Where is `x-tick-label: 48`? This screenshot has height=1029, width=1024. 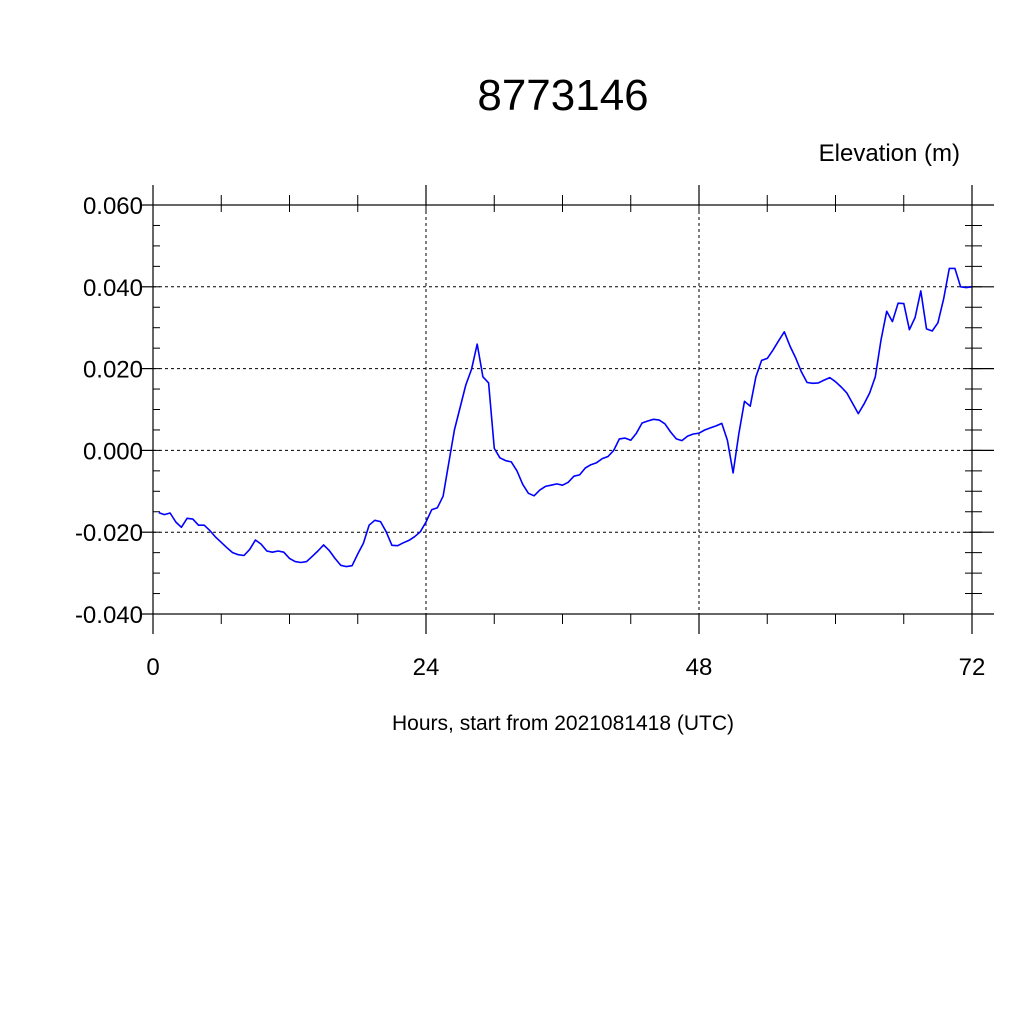 x-tick-label: 48 is located at coordinates (699, 667).